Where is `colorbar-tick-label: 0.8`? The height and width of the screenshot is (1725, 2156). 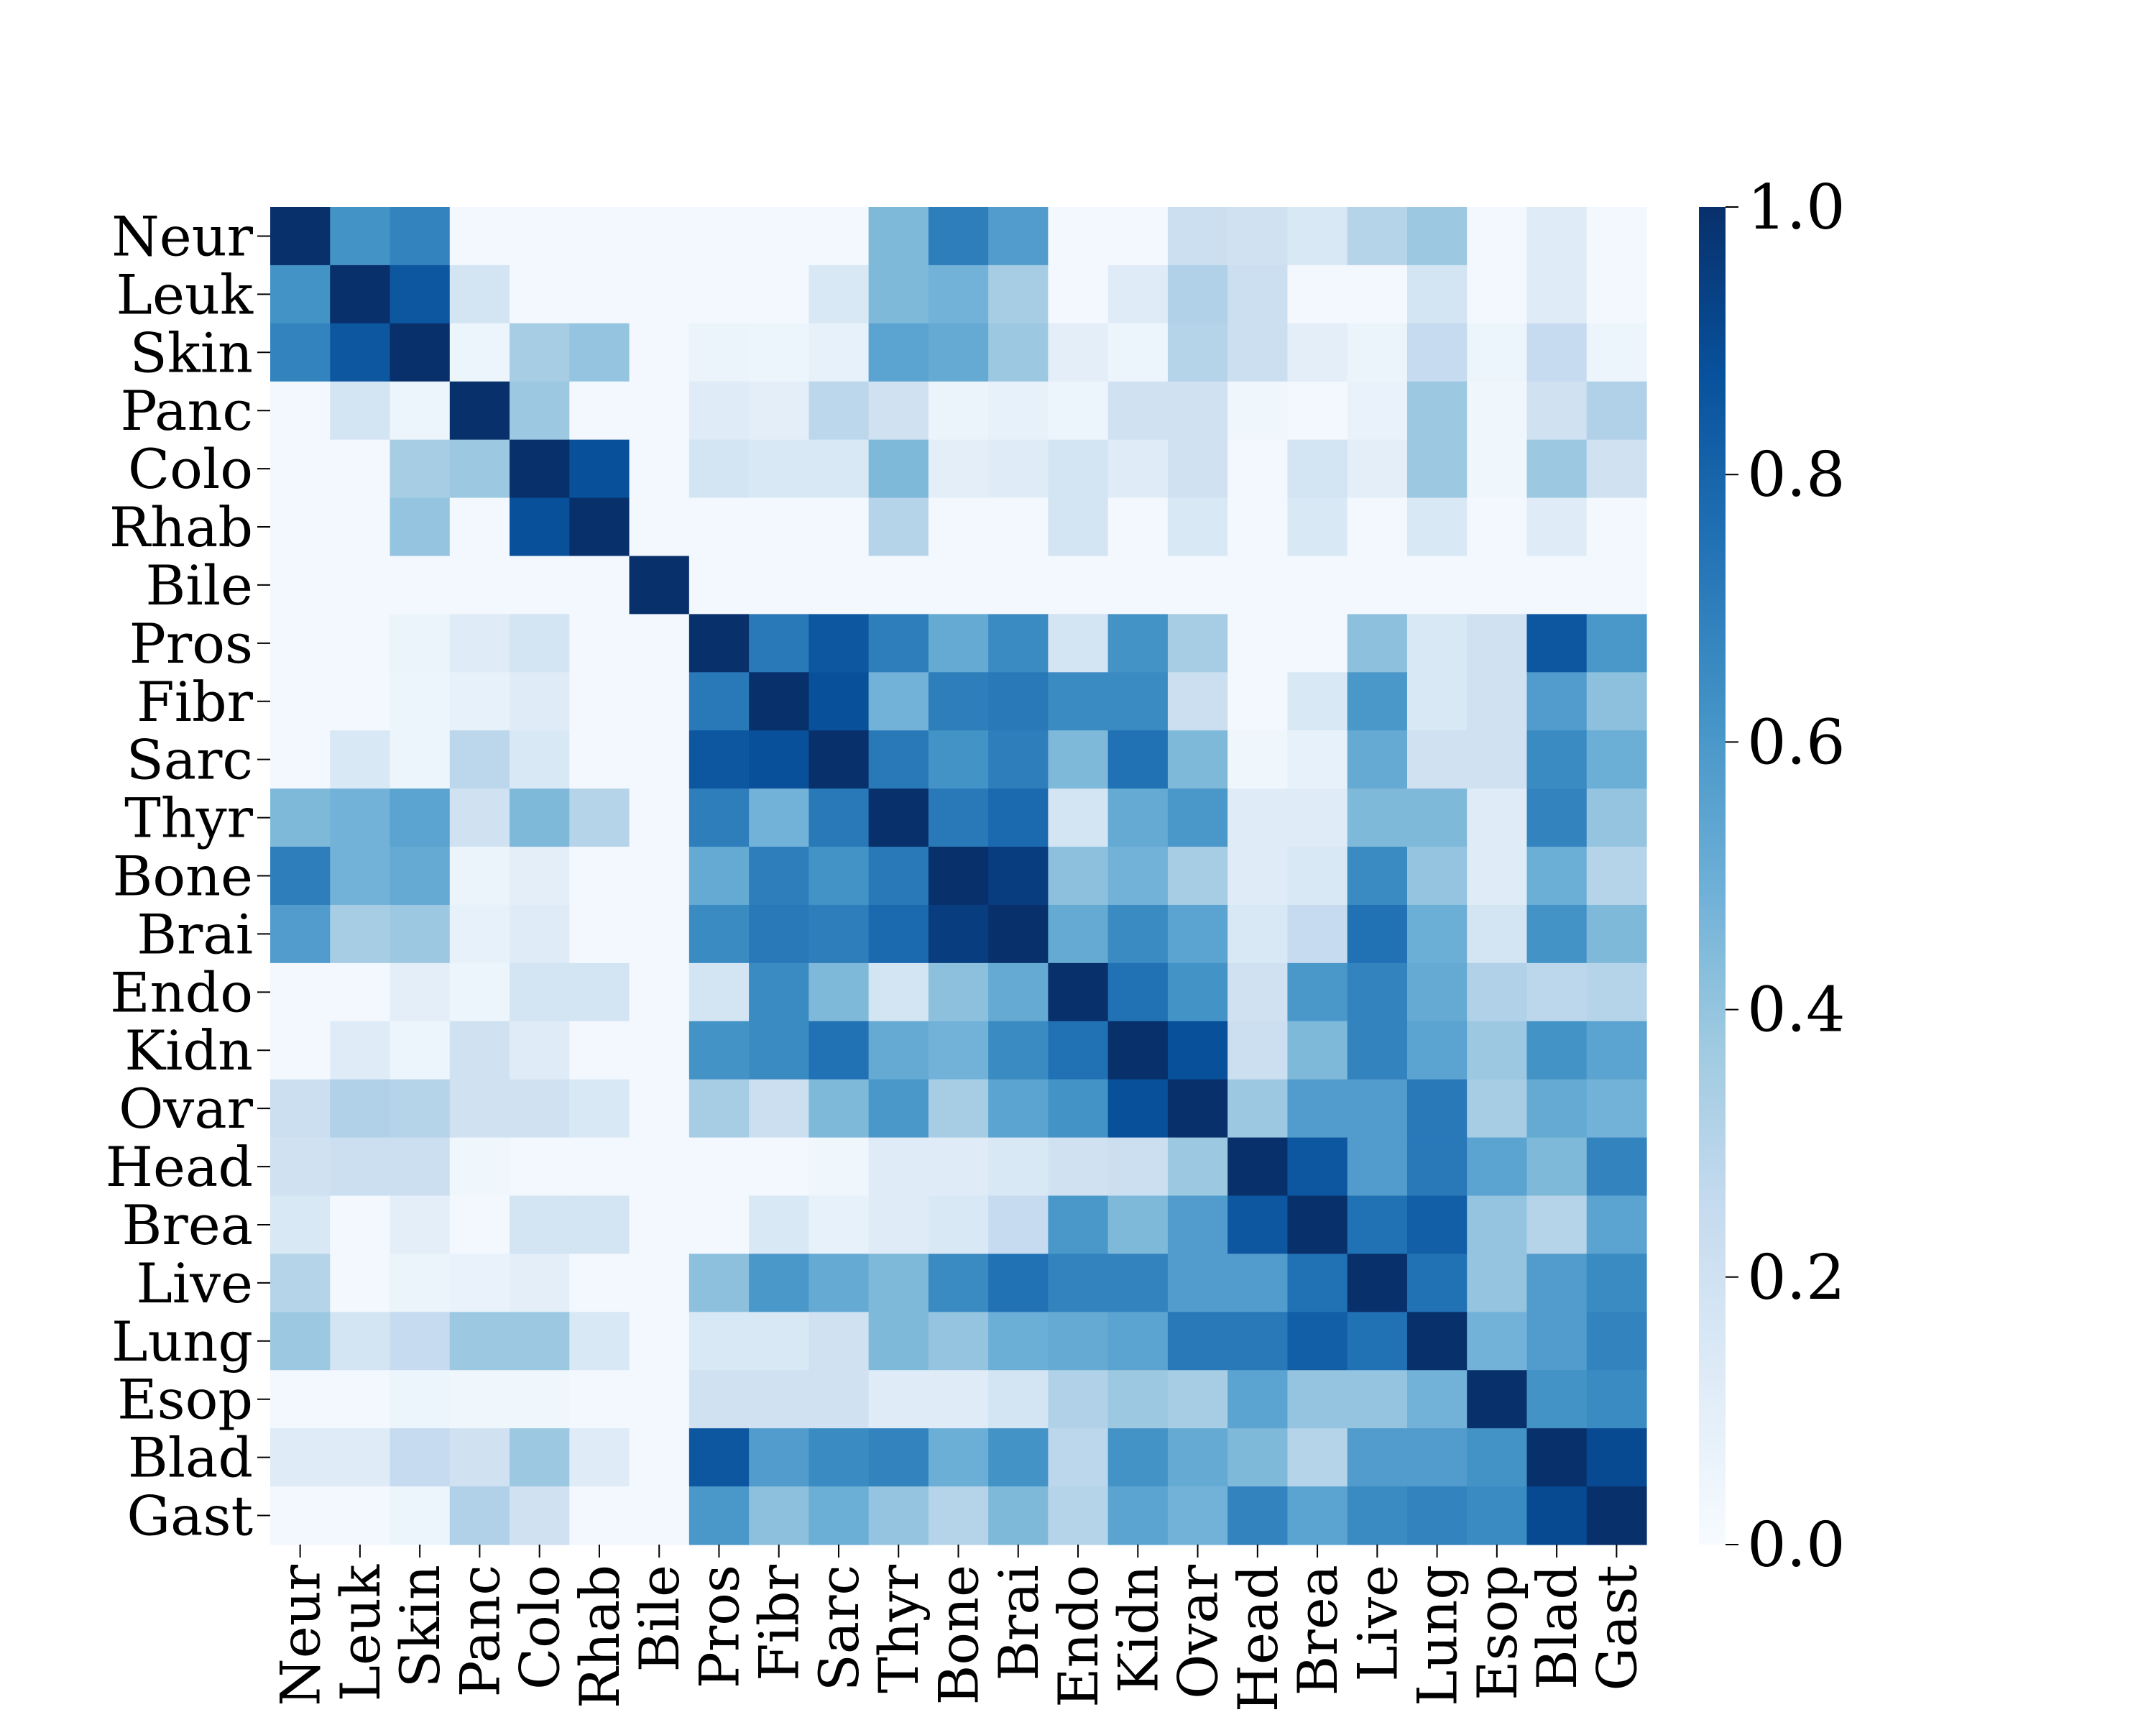
colorbar-tick-label: 0.8 is located at coordinates (1797, 475).